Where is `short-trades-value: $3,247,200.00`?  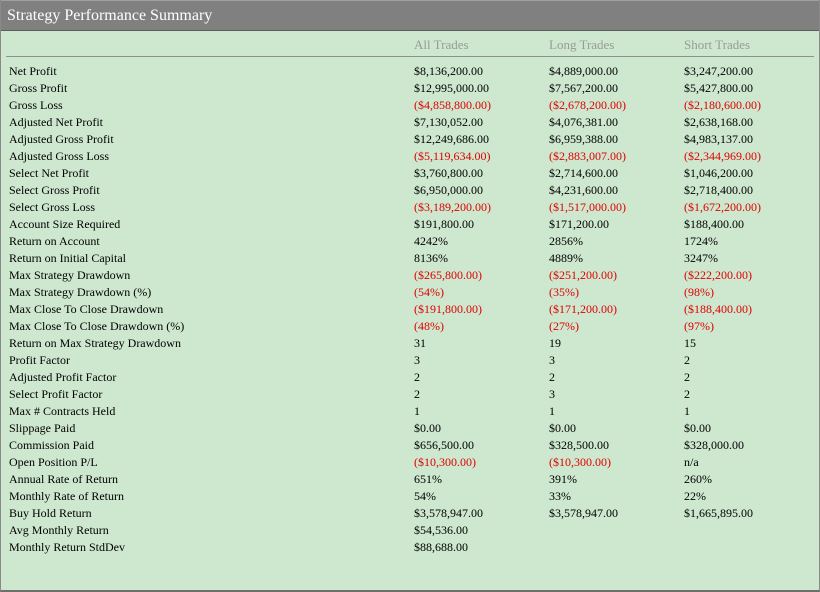 short-trades-value: $3,247,200.00 is located at coordinates (718, 71).